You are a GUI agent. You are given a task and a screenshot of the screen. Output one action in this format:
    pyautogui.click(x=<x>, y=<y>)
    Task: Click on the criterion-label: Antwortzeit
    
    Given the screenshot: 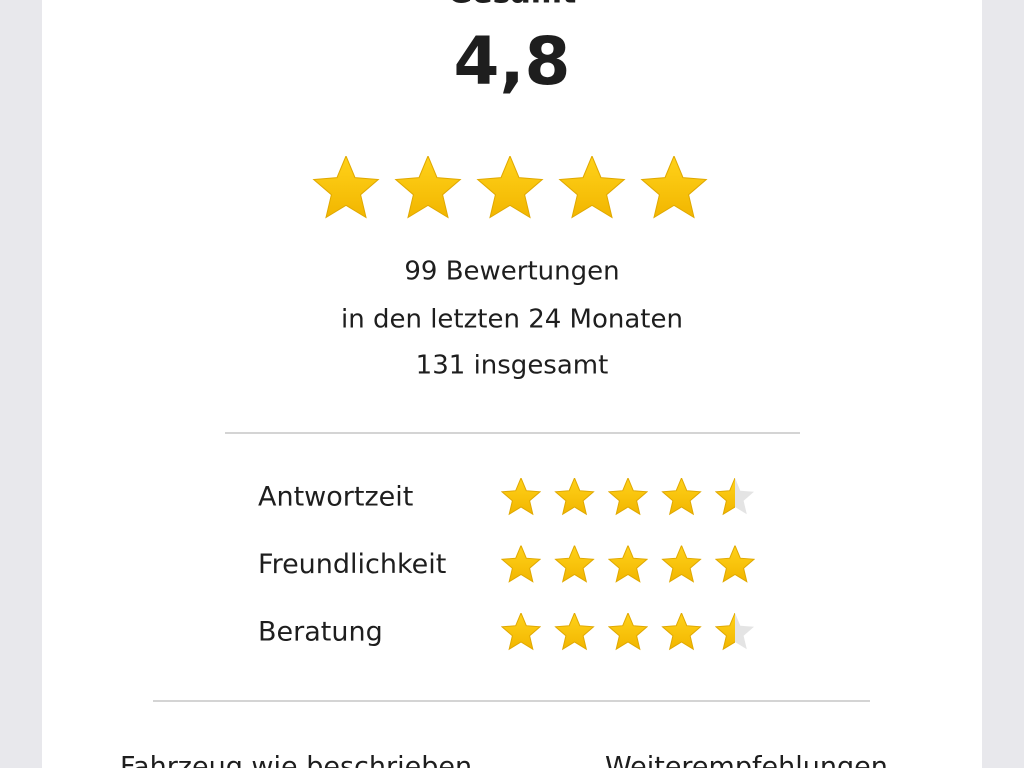 What is the action you would take?
    pyautogui.click(x=335, y=497)
    